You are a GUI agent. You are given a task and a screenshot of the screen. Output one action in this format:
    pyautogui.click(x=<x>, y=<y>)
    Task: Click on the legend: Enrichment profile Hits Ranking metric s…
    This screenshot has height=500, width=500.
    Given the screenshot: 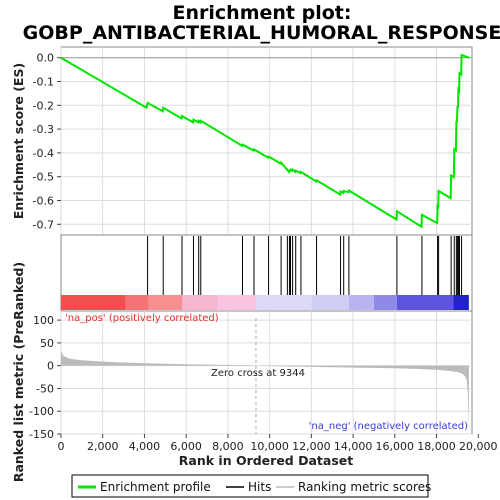 What is the action you would take?
    pyautogui.click(x=251, y=486)
    